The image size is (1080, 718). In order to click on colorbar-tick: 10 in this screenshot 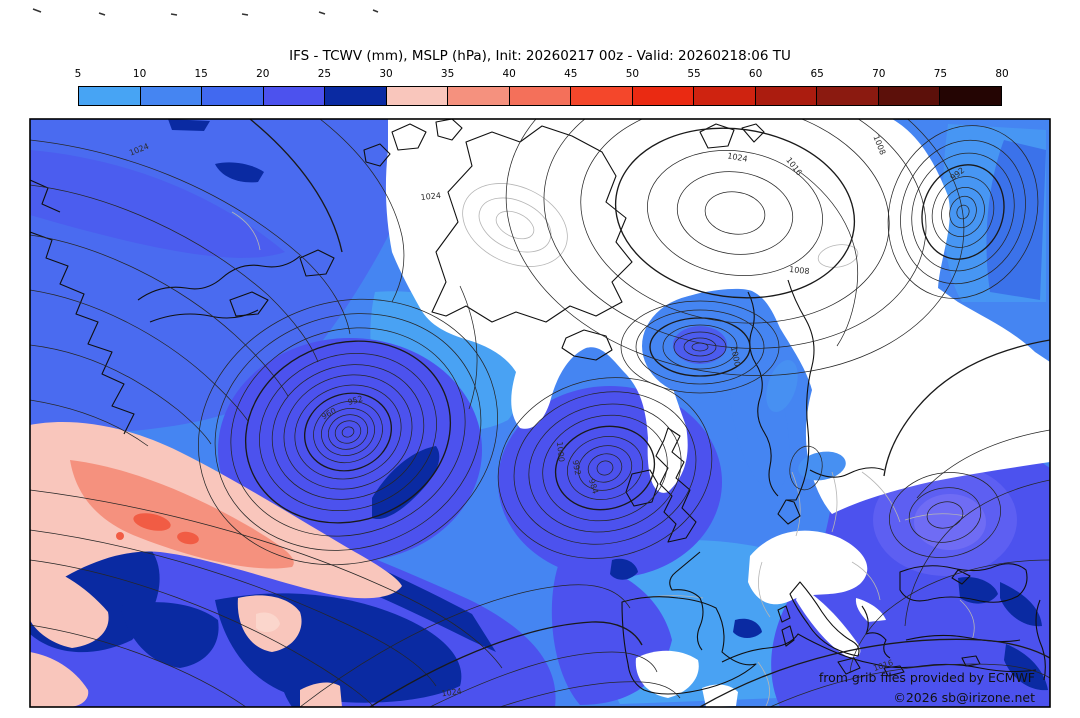, I will do `click(139, 74)`.